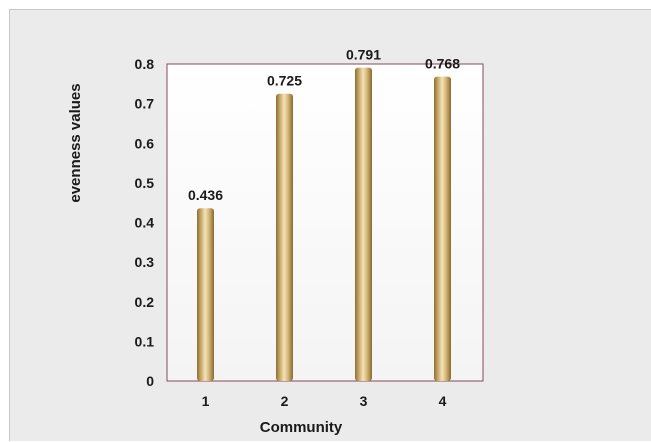 This screenshot has height=442, width=651. What do you see at coordinates (206, 401) in the screenshot?
I see `x-tick-label: 1` at bounding box center [206, 401].